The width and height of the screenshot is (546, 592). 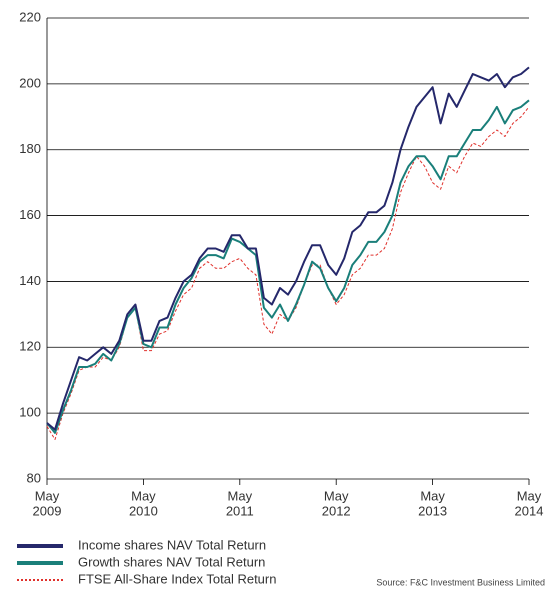 What do you see at coordinates (30, 16) in the screenshot?
I see `y-tick-label: 220` at bounding box center [30, 16].